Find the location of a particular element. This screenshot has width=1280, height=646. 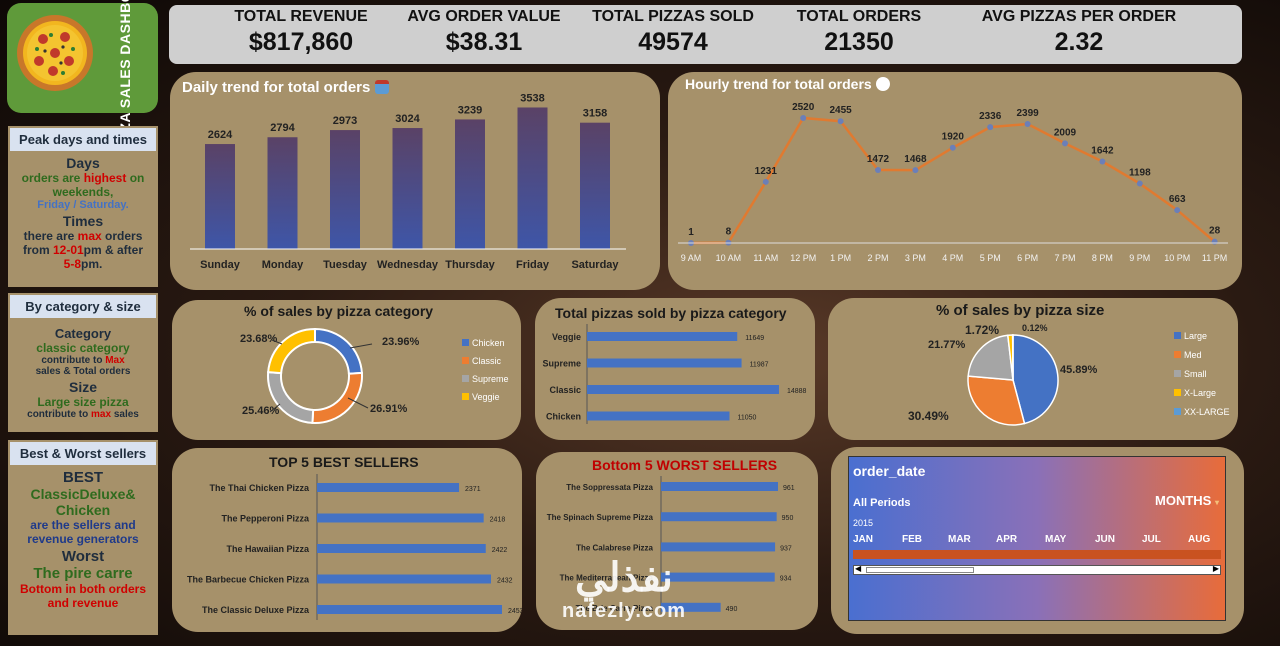

slicer-month: APR is located at coordinates (1007, 539).